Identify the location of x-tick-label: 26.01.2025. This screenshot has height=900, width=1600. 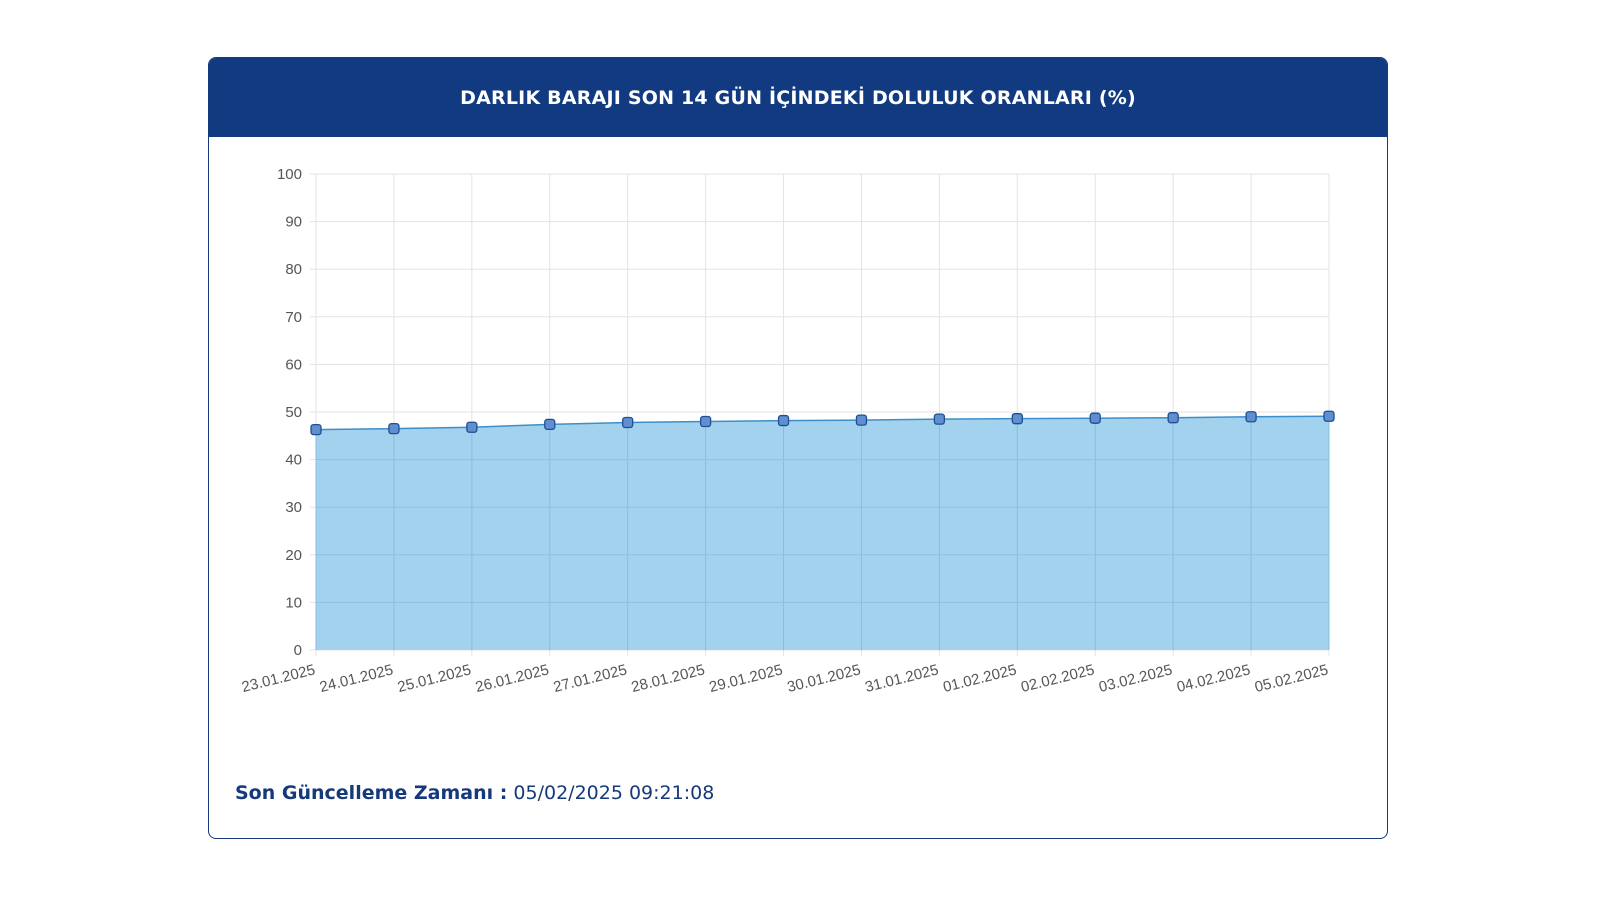
(512, 678).